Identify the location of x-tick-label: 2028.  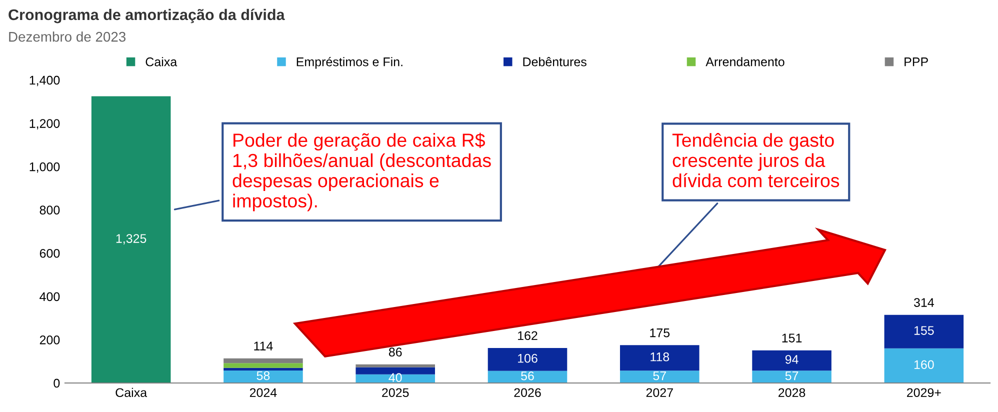
(792, 393).